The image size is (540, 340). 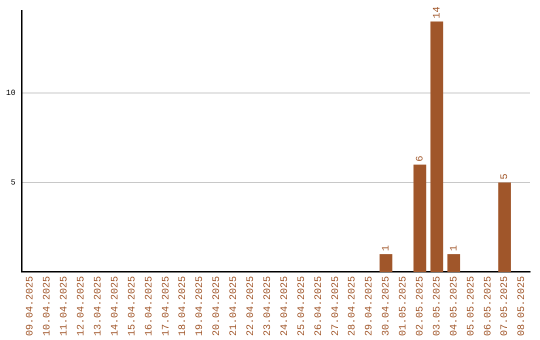 I want to click on x-tick-label: 04.05.2025, so click(x=454, y=306).